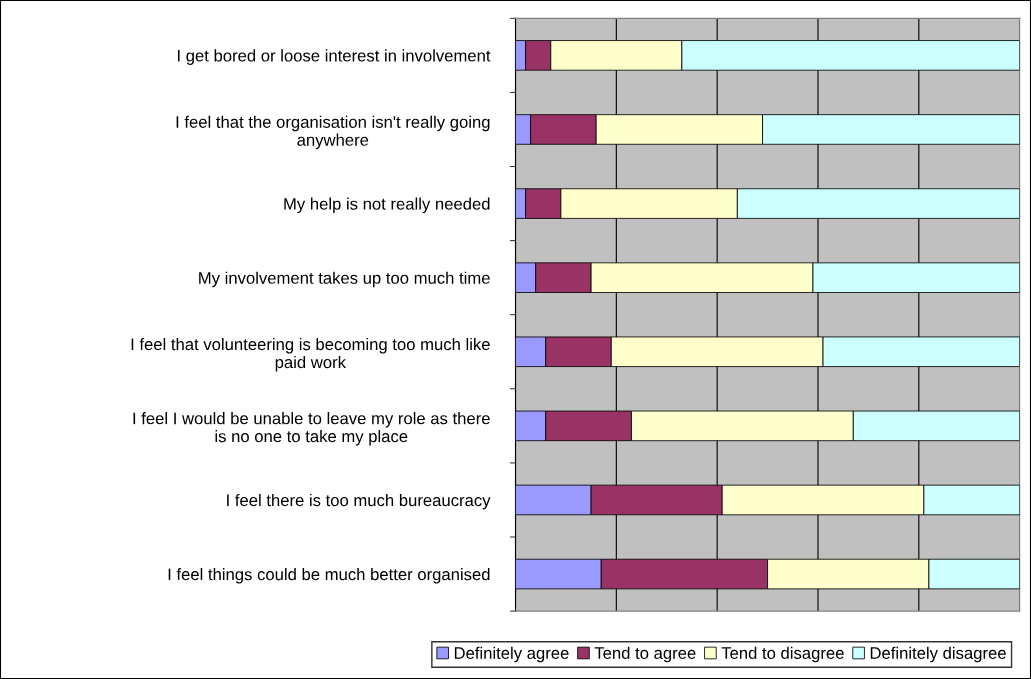  What do you see at coordinates (311, 429) in the screenshot?
I see `y-tick-label: I feel I would be unable to leave my role as there is no one to take my place` at bounding box center [311, 429].